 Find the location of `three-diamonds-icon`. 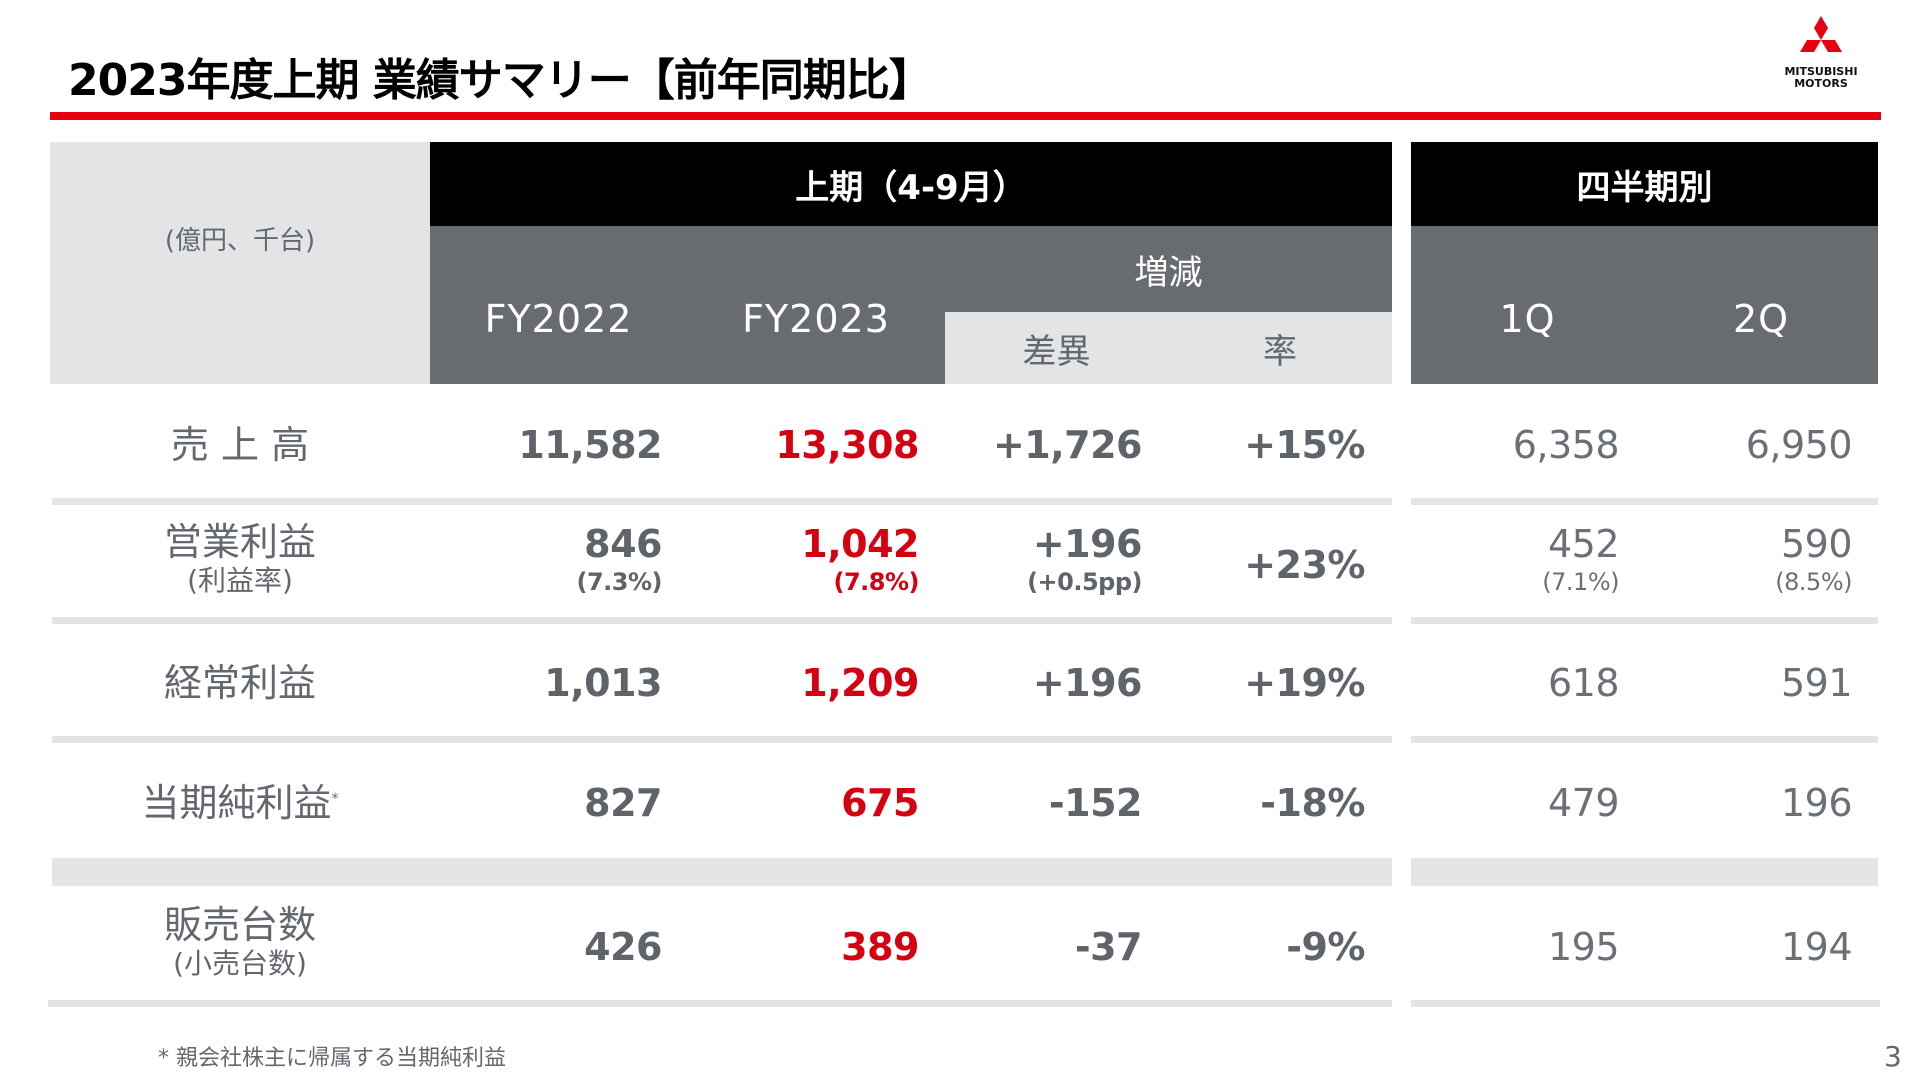

three-diamonds-icon is located at coordinates (1821, 34).